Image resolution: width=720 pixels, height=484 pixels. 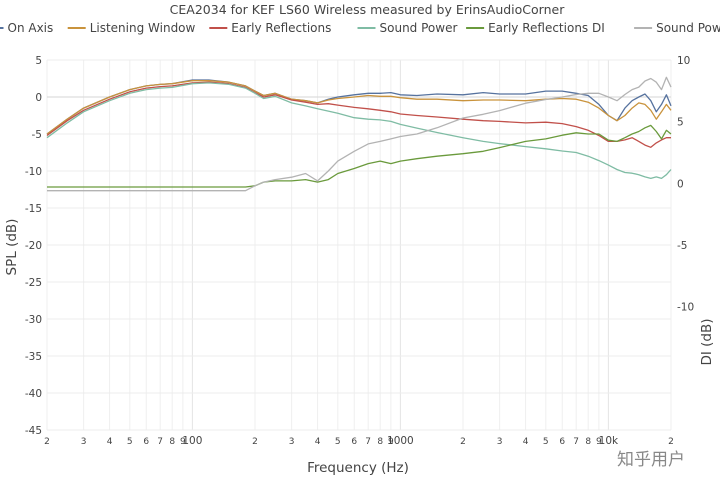 I want to click on y-tick-label: 5, so click(x=38, y=61).